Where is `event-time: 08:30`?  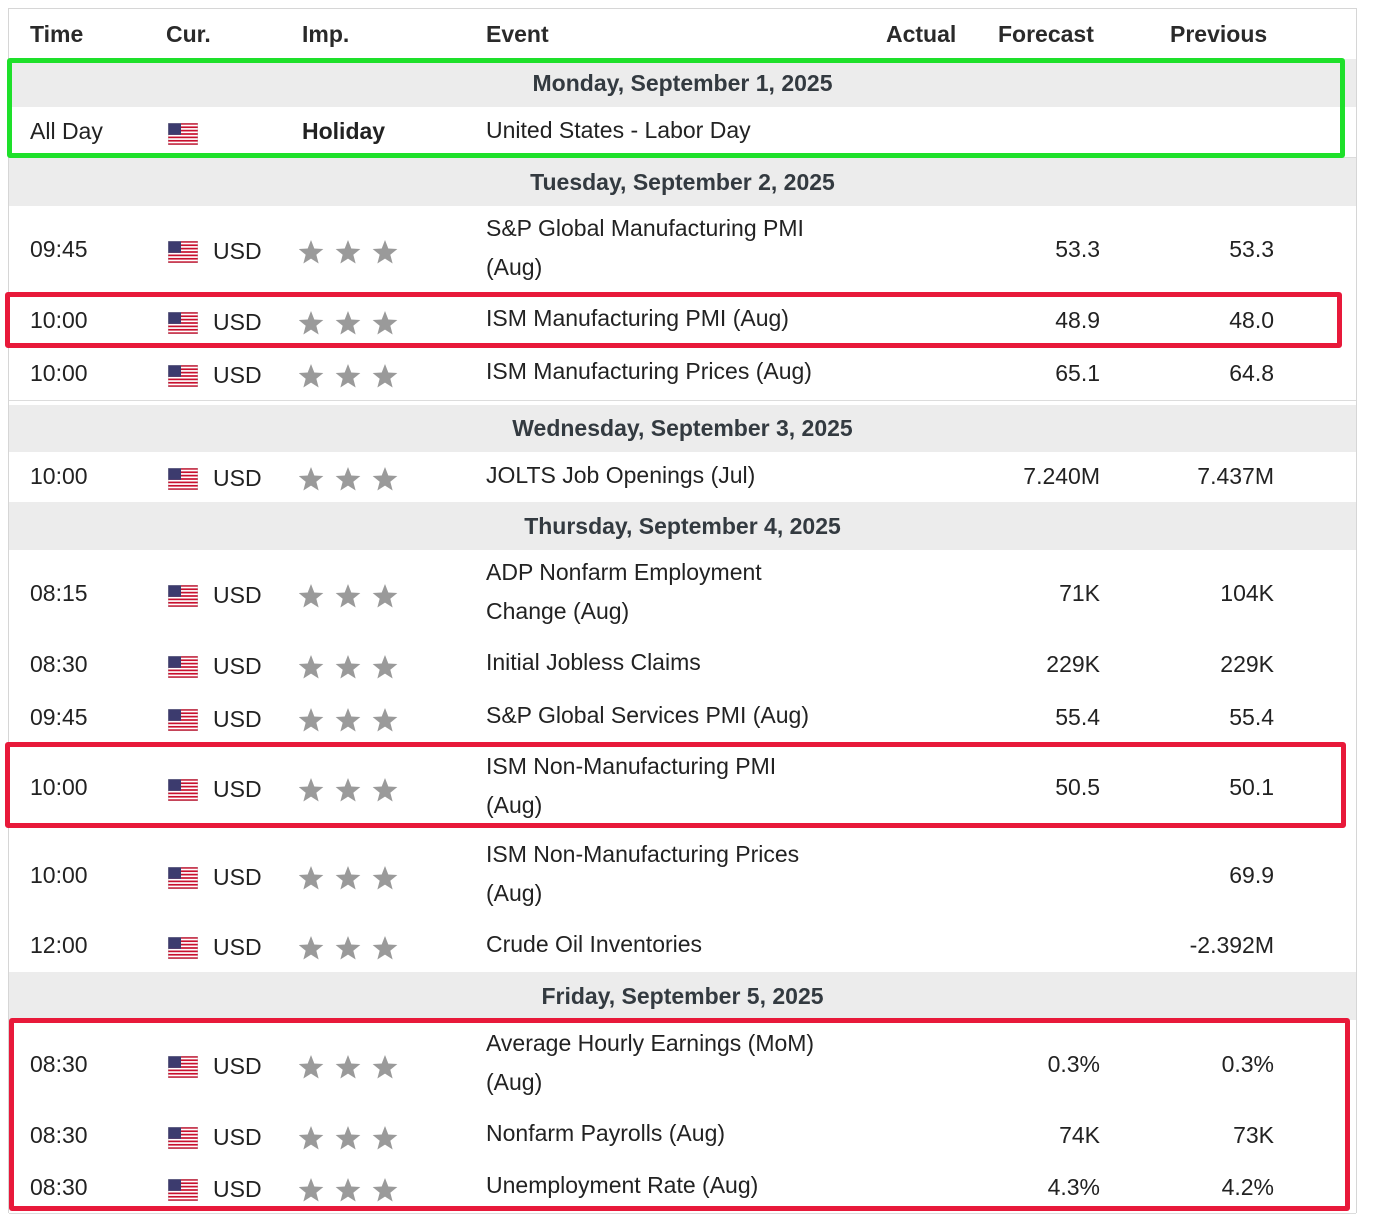
event-time: 08:30 is located at coordinates (59, 1186).